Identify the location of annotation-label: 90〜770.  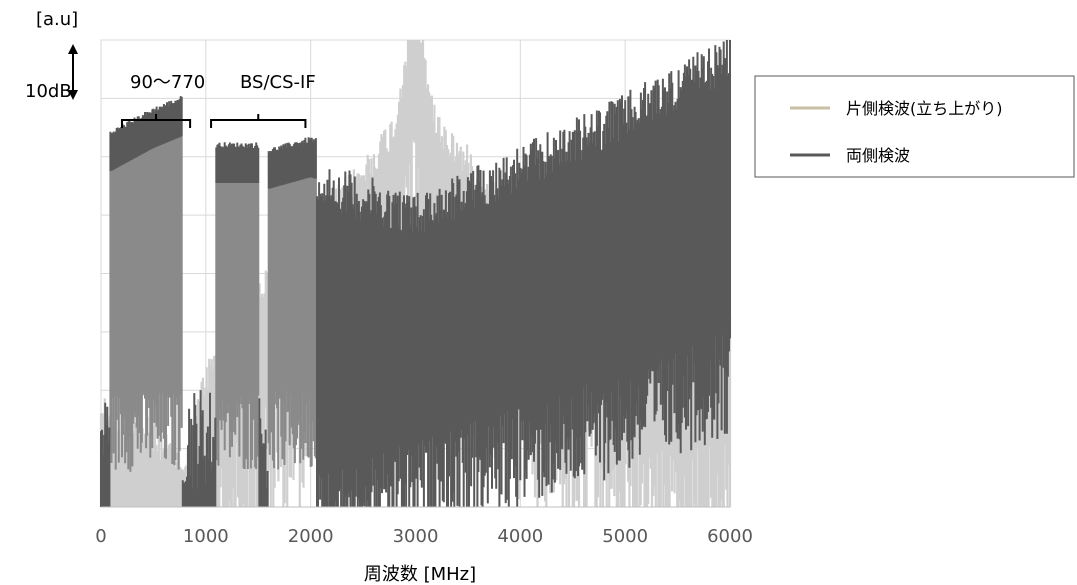
(167, 82).